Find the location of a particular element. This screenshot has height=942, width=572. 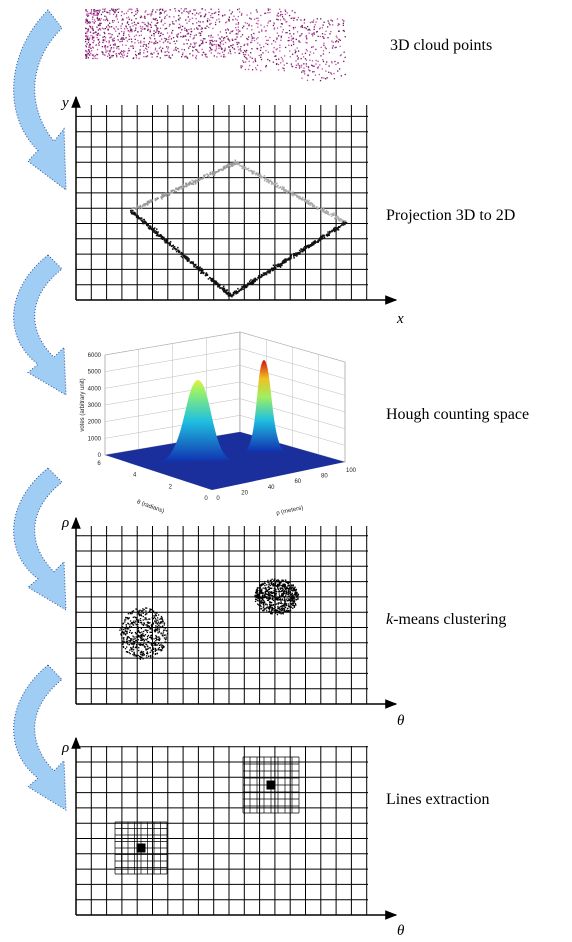

axis-label: θ is located at coordinates (401, 930).